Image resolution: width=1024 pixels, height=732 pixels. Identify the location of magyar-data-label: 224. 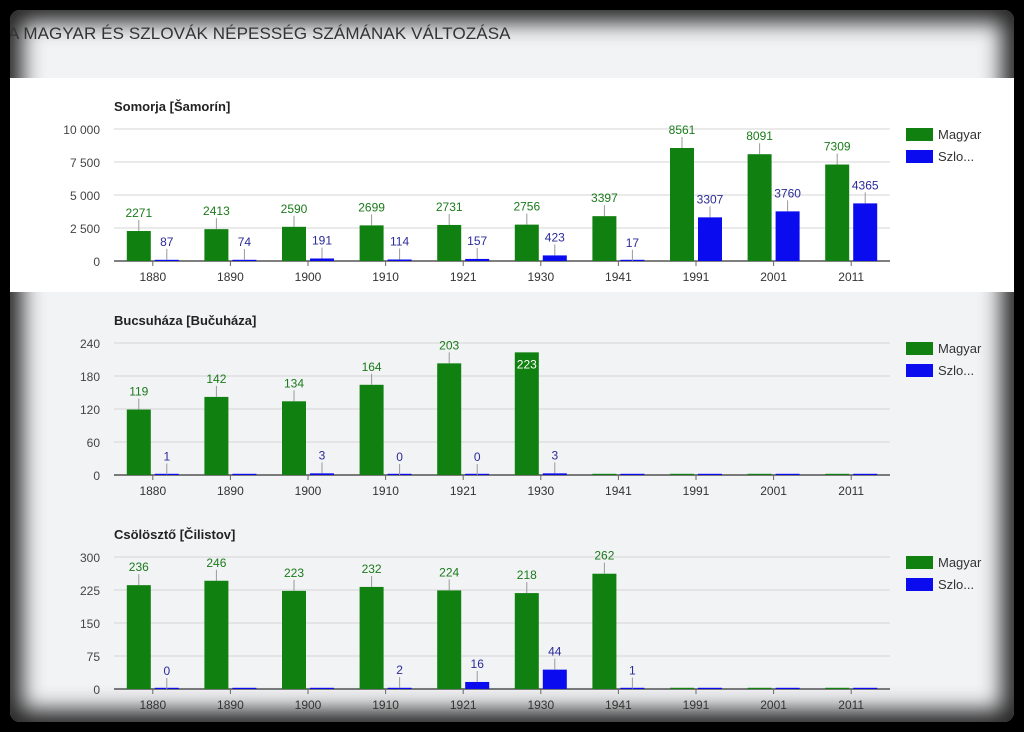
(449, 572).